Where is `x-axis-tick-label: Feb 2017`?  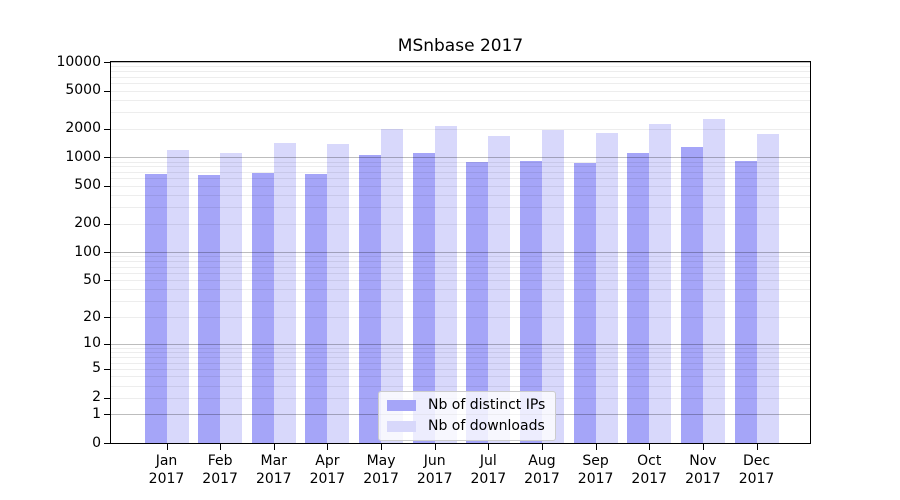
x-axis-tick-label: Feb 2017 is located at coordinates (220, 470).